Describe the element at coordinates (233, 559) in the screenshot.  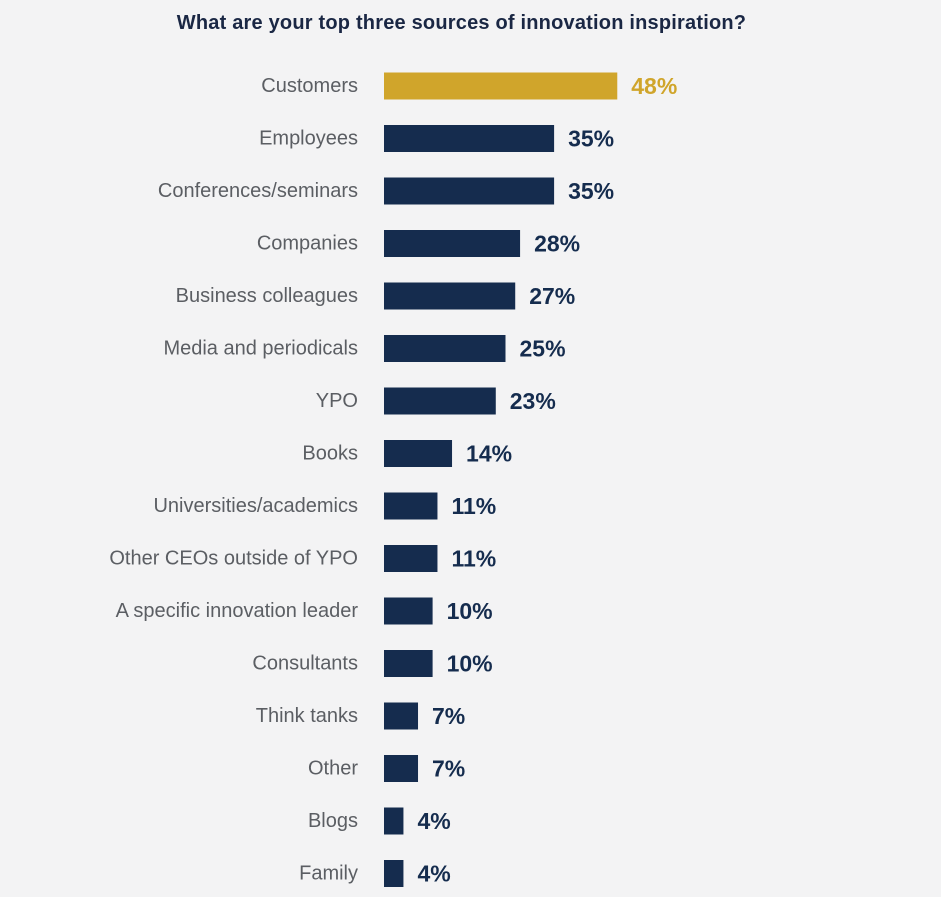
I see `category-label: Other CEOs outside of YPO` at that location.